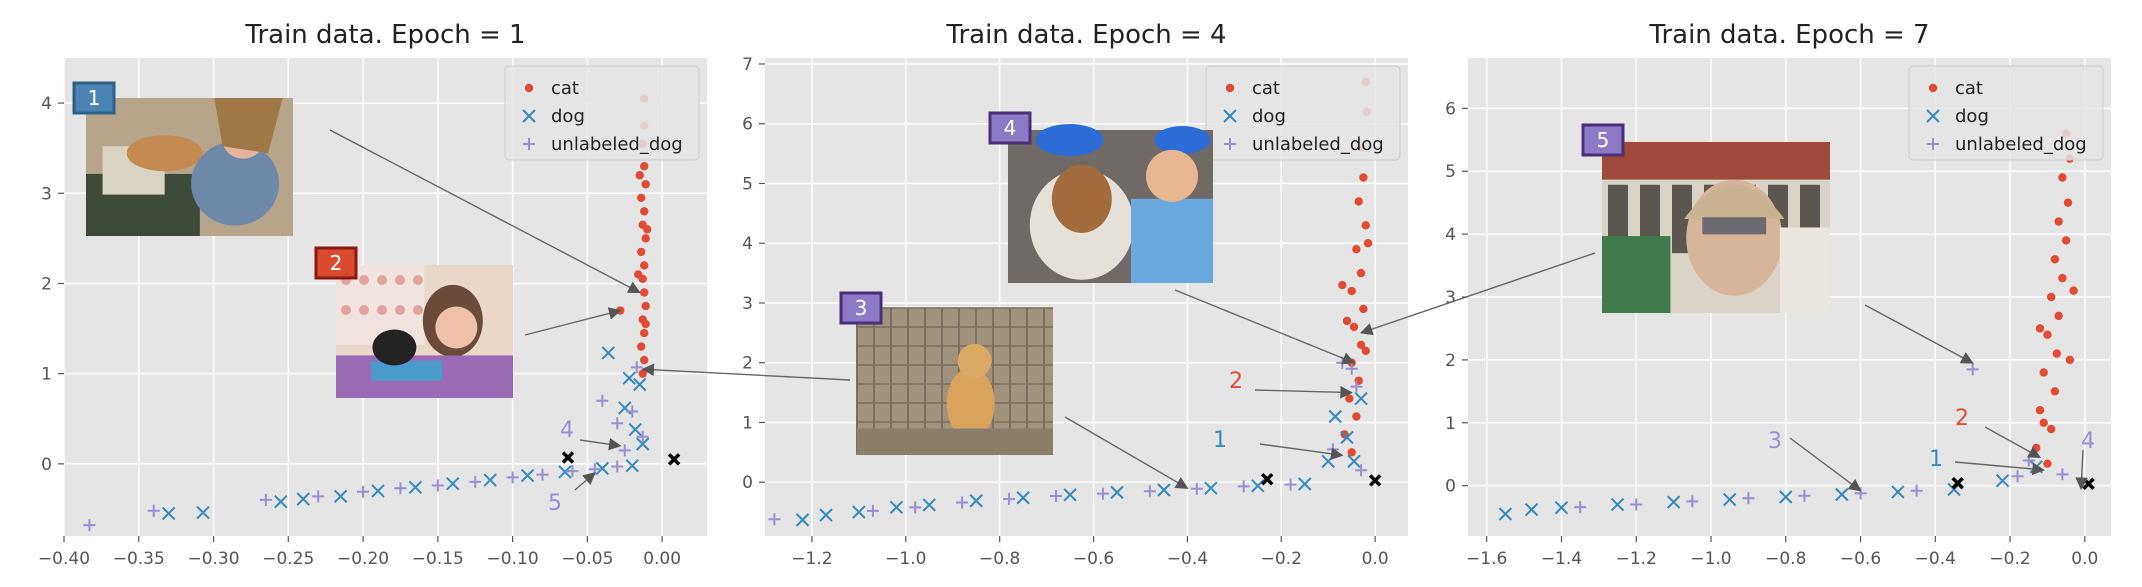  Describe the element at coordinates (662, 559) in the screenshot. I see `x-tick-label: 0.00` at that location.